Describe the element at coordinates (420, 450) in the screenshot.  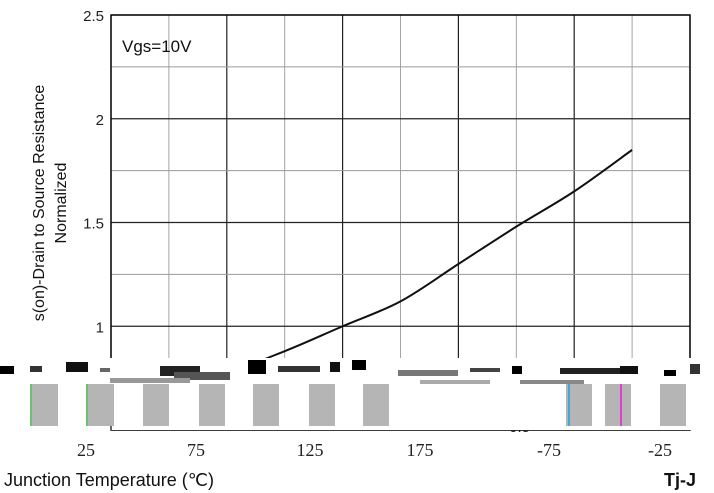
I see `x-tick-label: 175` at that location.